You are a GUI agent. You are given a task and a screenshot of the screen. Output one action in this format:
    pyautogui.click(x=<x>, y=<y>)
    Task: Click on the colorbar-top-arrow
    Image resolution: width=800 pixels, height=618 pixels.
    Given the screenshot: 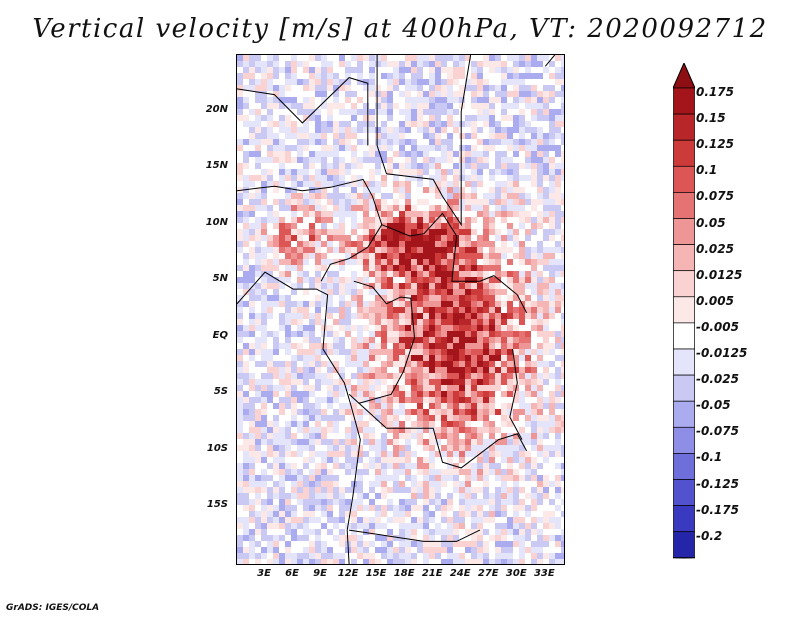 What is the action you would take?
    pyautogui.click(x=684, y=76)
    